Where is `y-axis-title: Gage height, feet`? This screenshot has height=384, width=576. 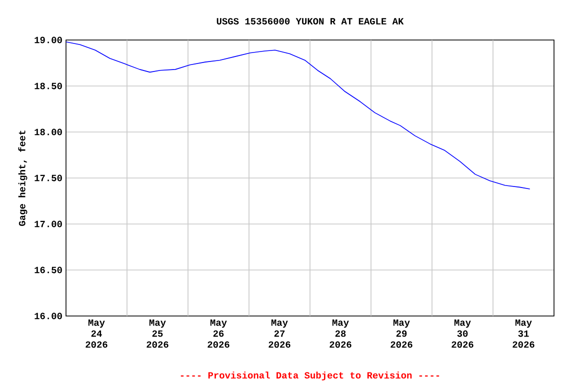 y-axis-title: Gage height, feet is located at coordinates (23, 178).